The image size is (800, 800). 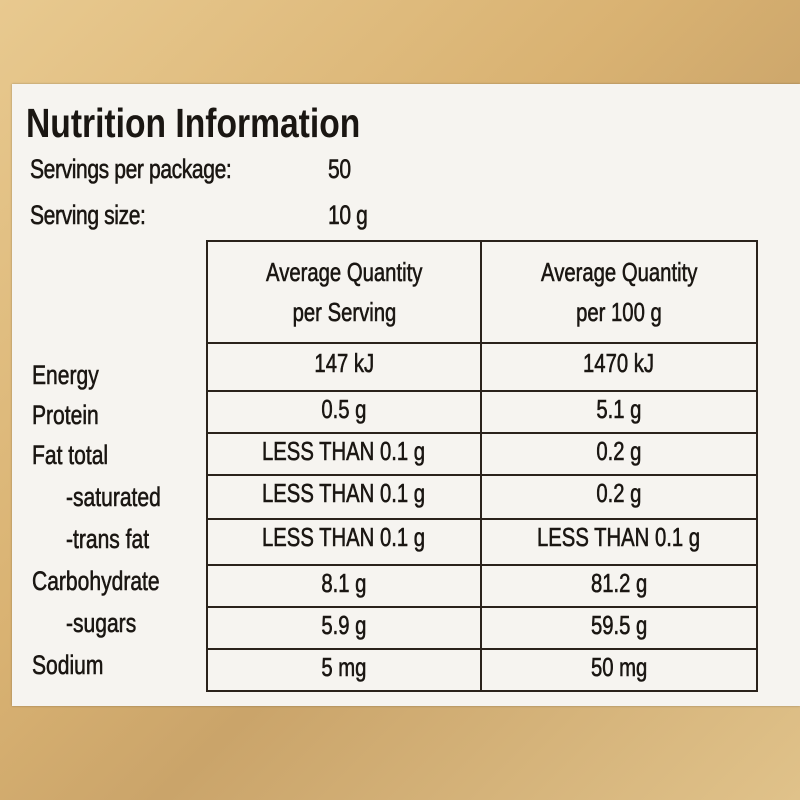 I want to click on value-trans-fat-per-100g: LESS THAN 0.1 g, so click(x=619, y=537).